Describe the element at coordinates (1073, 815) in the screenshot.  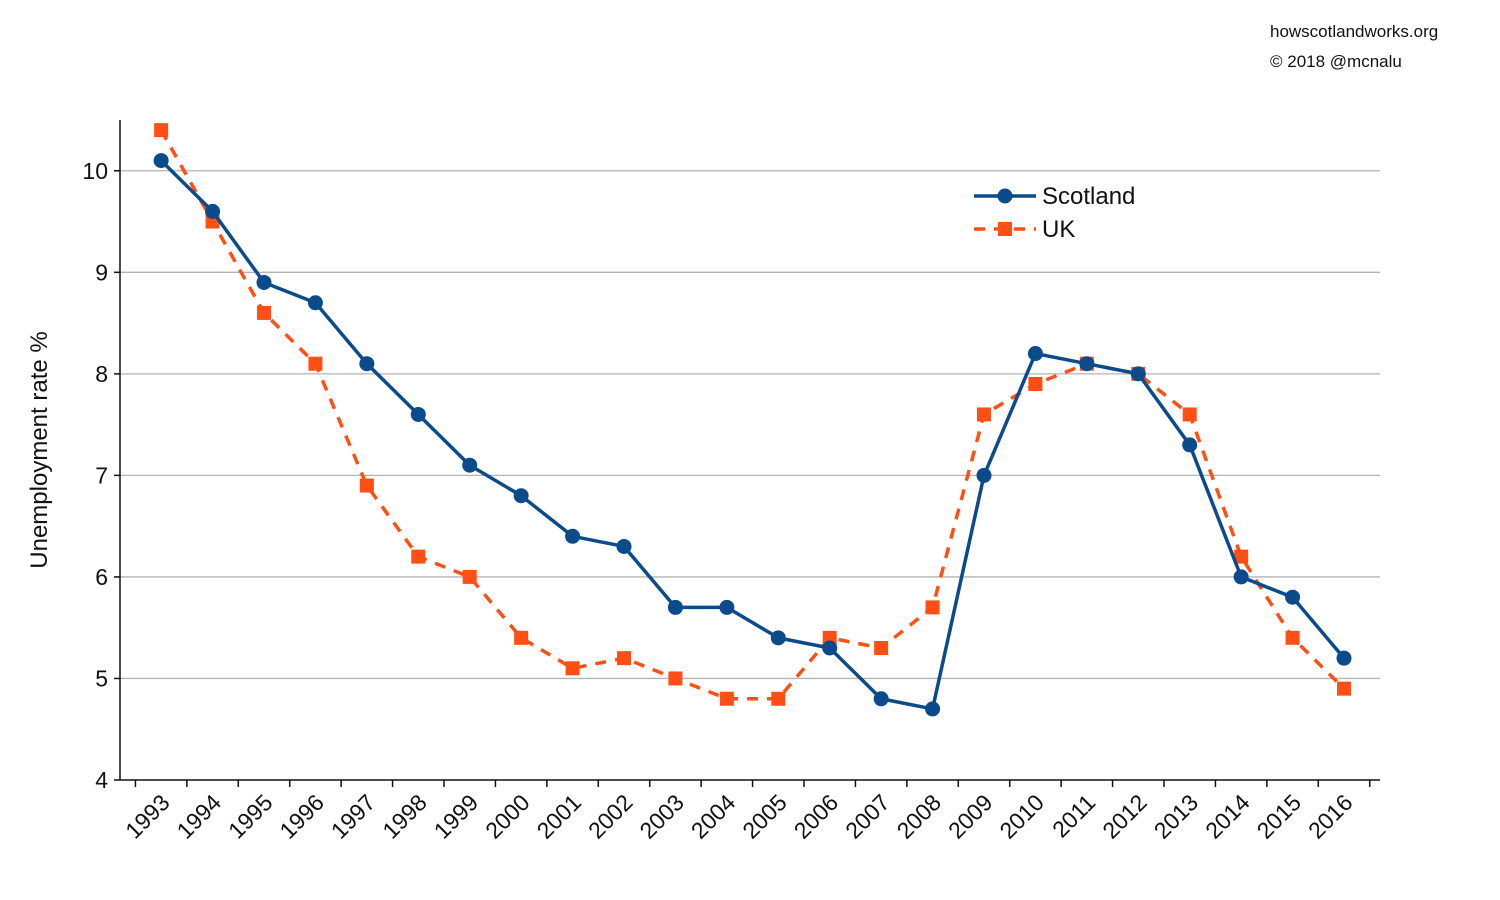
I see `x-tick-label: 2011` at that location.